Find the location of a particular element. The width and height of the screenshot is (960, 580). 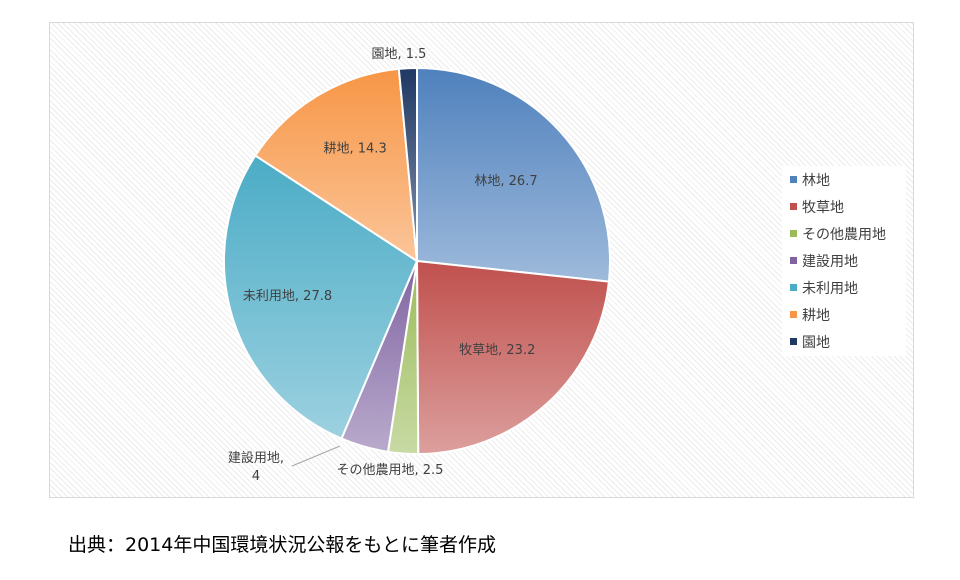

legend-item-5: 未利用地 is located at coordinates (848, 287).